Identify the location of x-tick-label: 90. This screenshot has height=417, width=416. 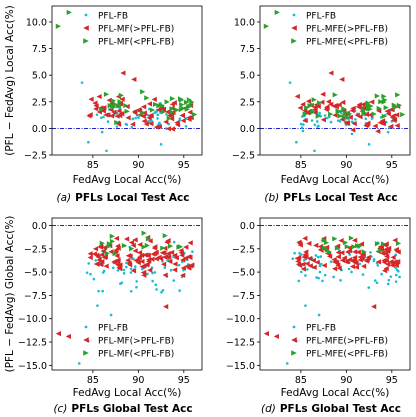
(346, 380).